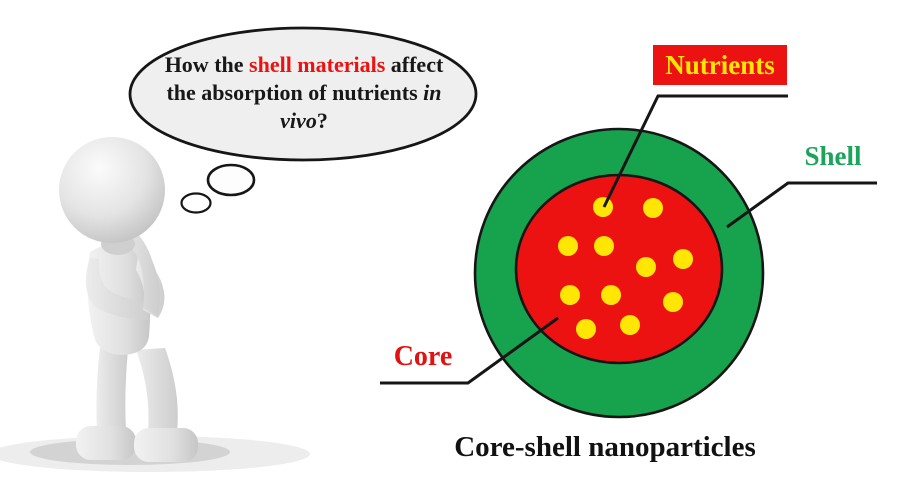 This screenshot has height=487, width=904. I want to click on figure-arm-across, so click(117, 289).